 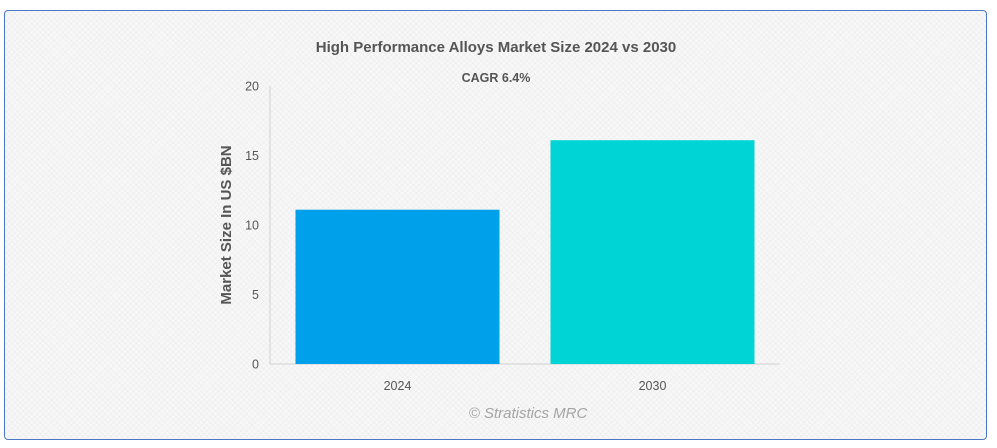 I want to click on y-axis-label: Market Size In US $BN, so click(x=226, y=224).